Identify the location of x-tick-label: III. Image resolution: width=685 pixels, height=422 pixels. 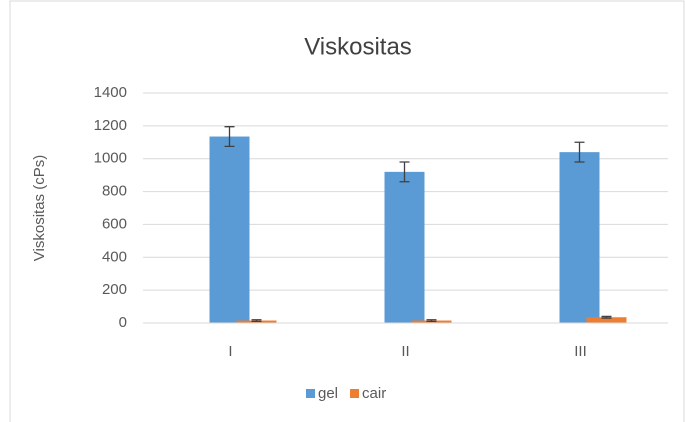
(580, 351).